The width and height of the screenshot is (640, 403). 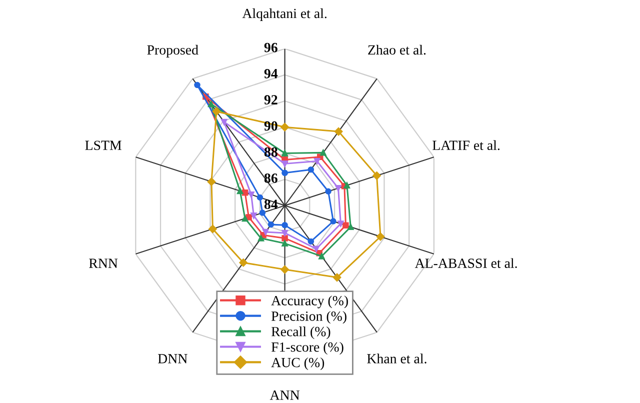 I want to click on y-tick-label: 92, so click(x=271, y=99).